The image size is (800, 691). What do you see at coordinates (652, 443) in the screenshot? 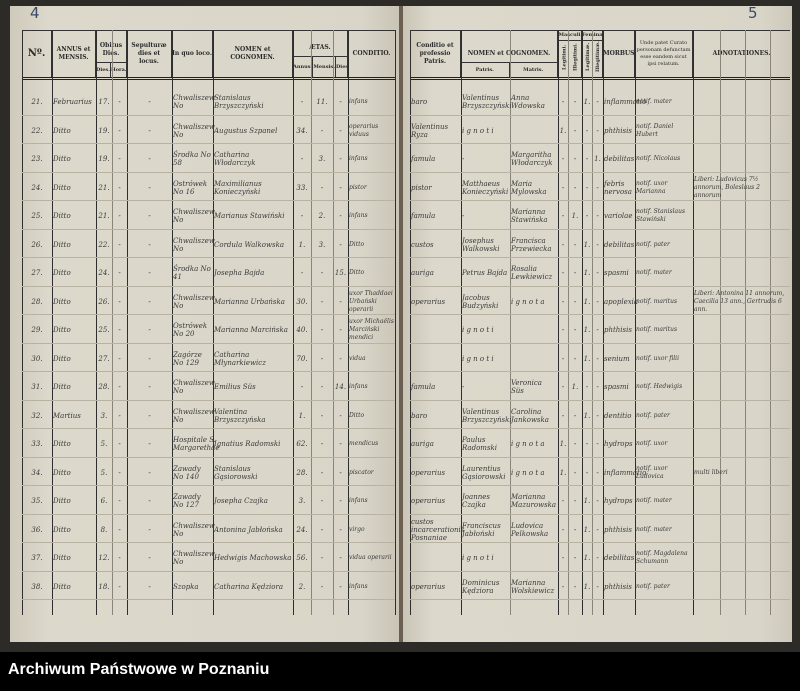
I see `entry-inf: notif. uxor` at bounding box center [652, 443].